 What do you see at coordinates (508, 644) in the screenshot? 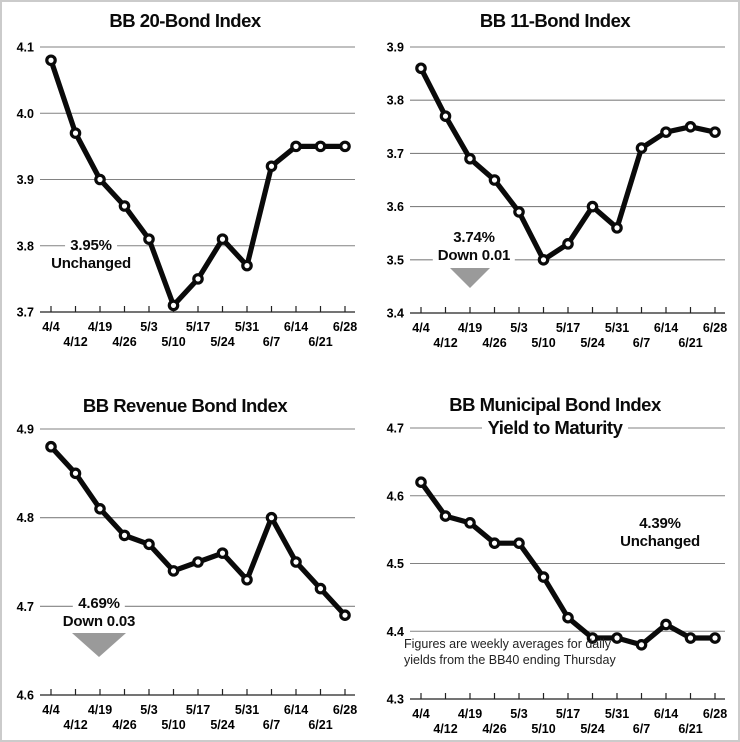
I see `footnote-line: Figures are weekly averages for daily` at bounding box center [508, 644].